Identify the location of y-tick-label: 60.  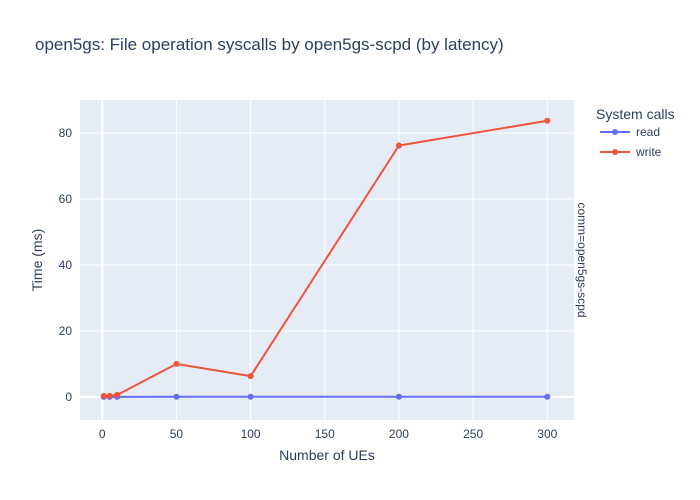
(66, 199).